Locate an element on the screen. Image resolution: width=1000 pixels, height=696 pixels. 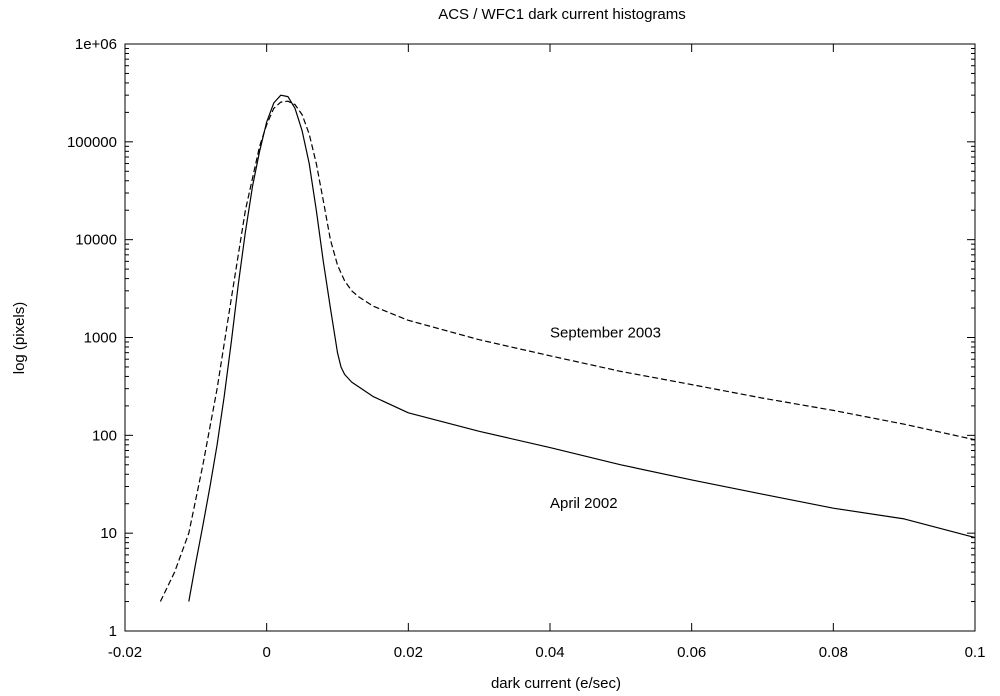
x-tick-label: 0.02 is located at coordinates (408, 652).